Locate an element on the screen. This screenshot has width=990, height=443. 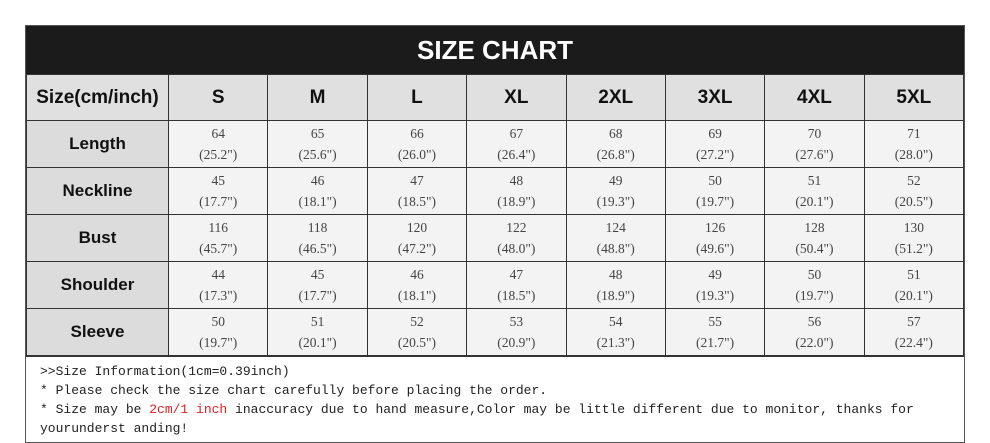
cm-value: 55 is located at coordinates (715, 321).